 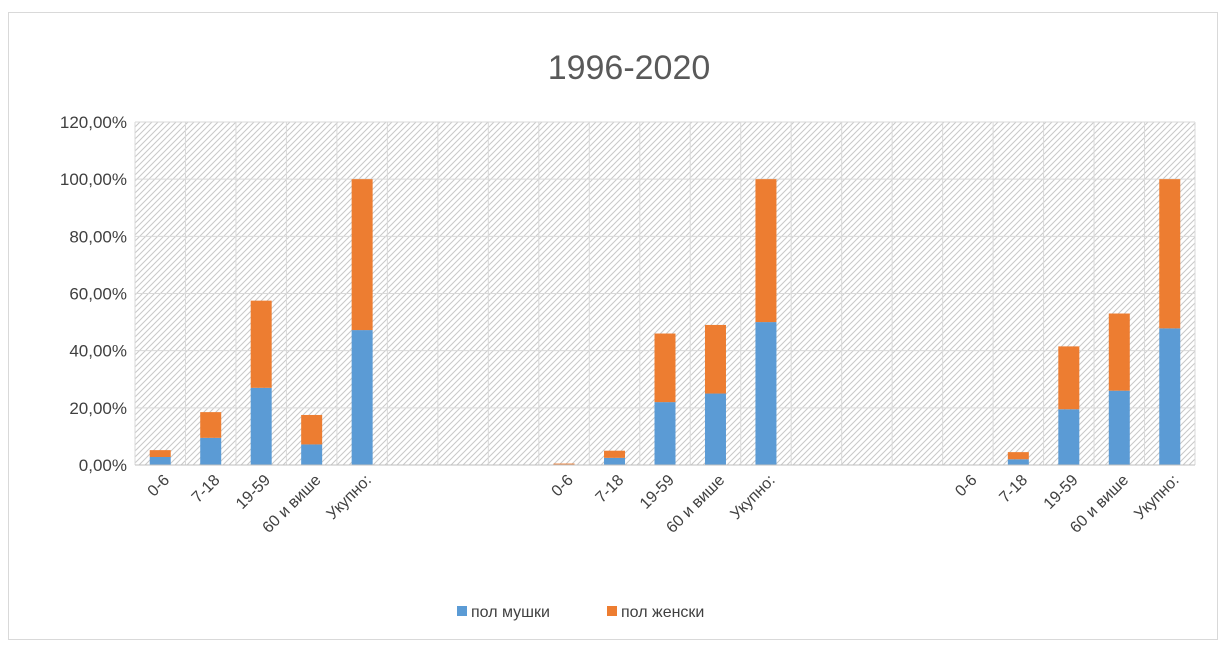 What do you see at coordinates (103, 465) in the screenshot?
I see `y-tick-label: 0,00%` at bounding box center [103, 465].